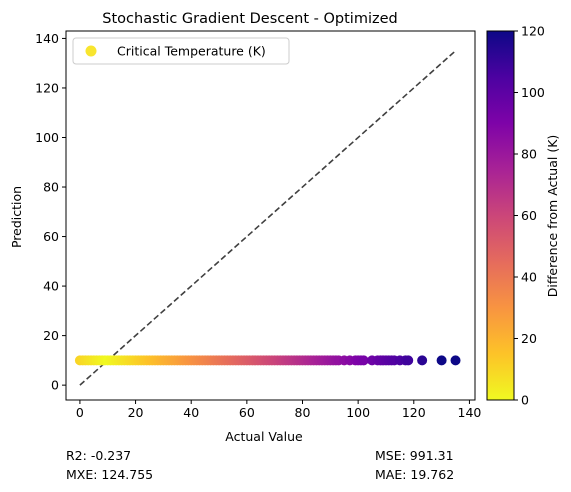 The image size is (571, 492). I want to click on y-tick-label: 0, so click(55, 385).